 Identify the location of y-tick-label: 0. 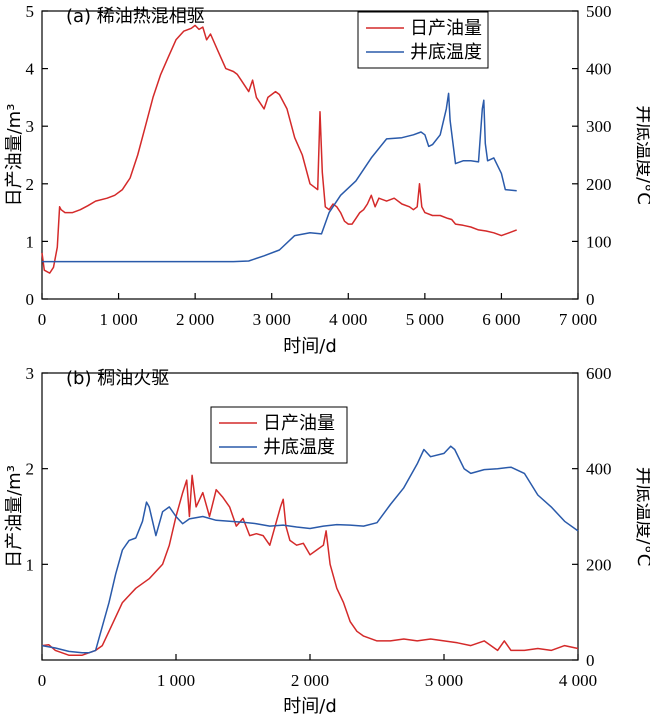
(30, 299).